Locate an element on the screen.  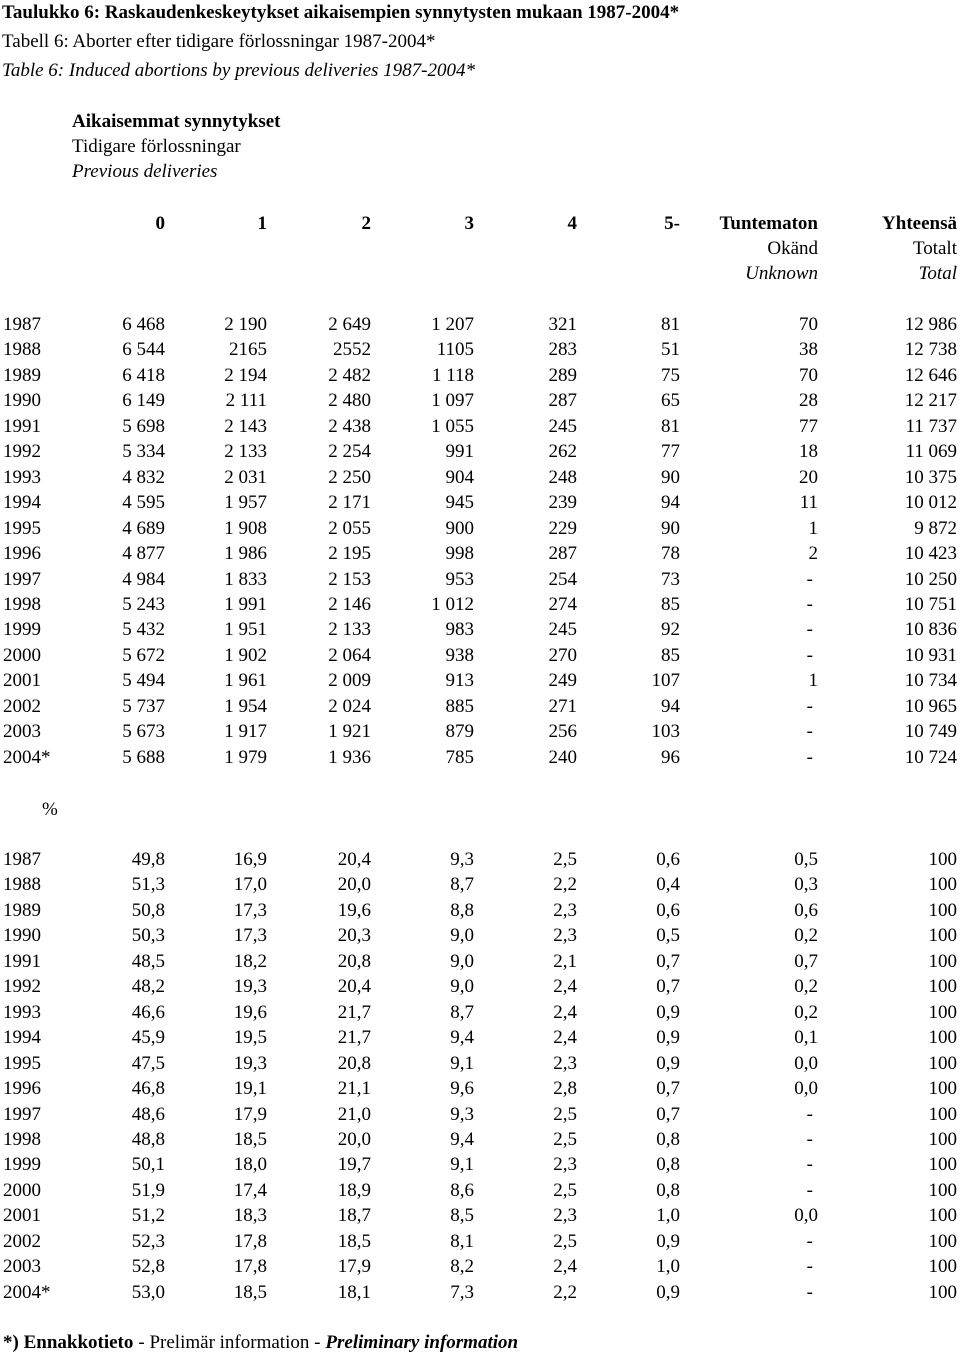
cell: 19,6 is located at coordinates (250, 1012).